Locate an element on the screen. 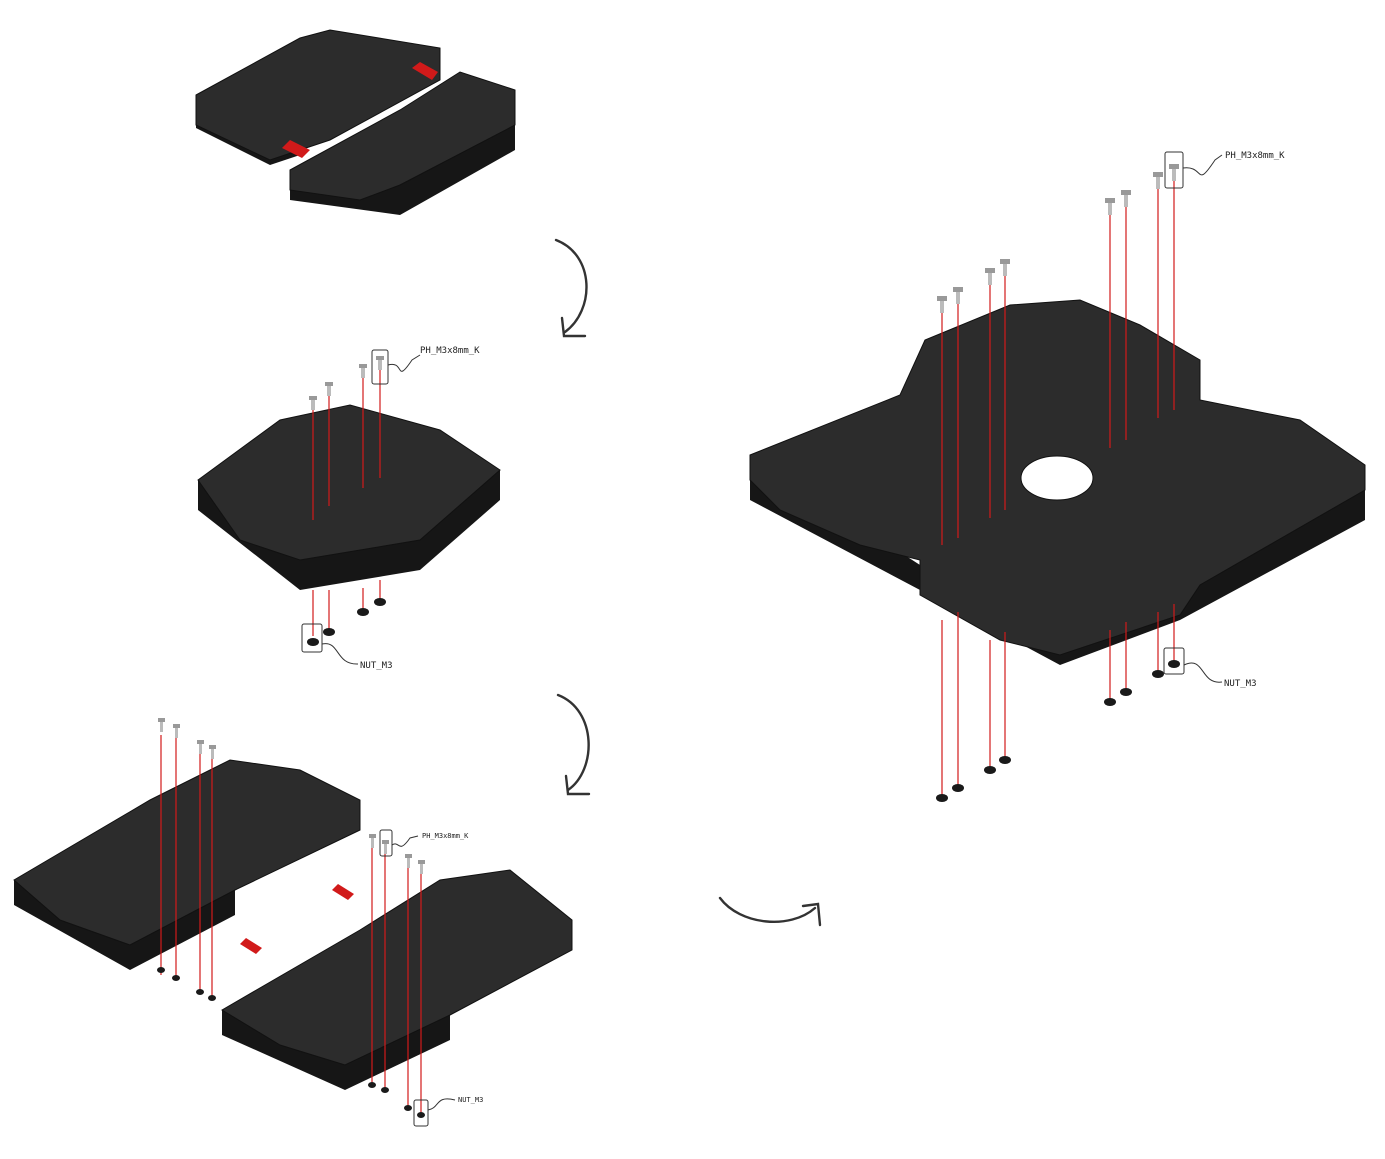  step-2-joined-plate: PH_M3x8mm_K NUT_M3 is located at coordinates (349, 508).